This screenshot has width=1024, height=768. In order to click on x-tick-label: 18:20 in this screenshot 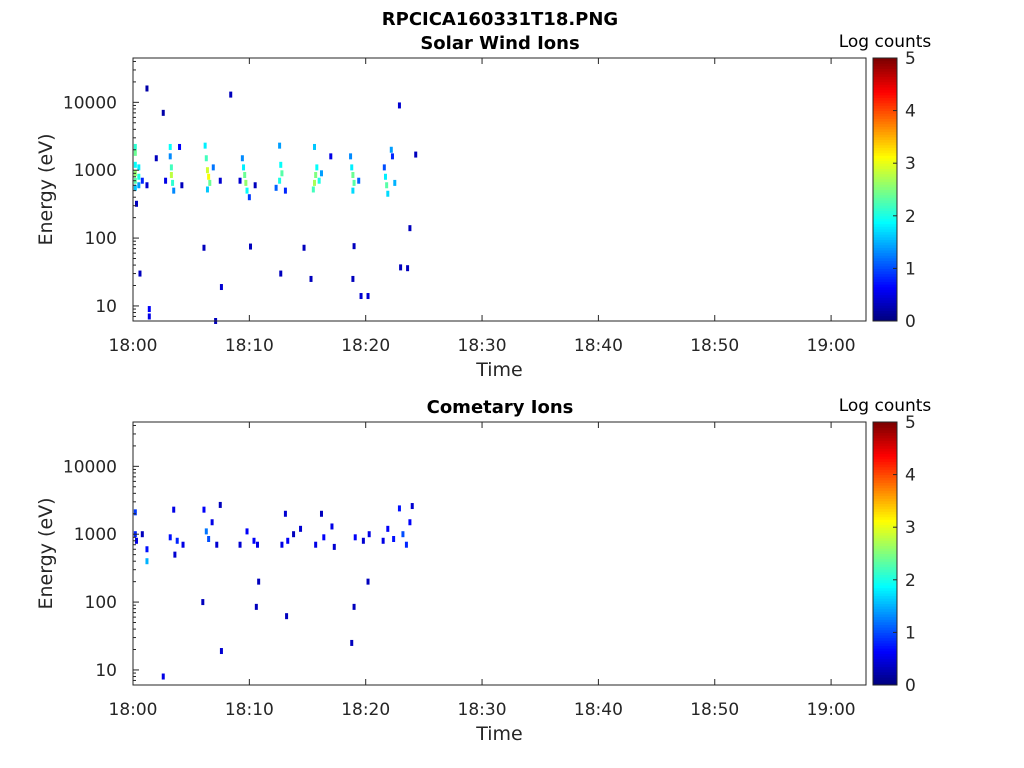, I will do `click(365, 346)`.